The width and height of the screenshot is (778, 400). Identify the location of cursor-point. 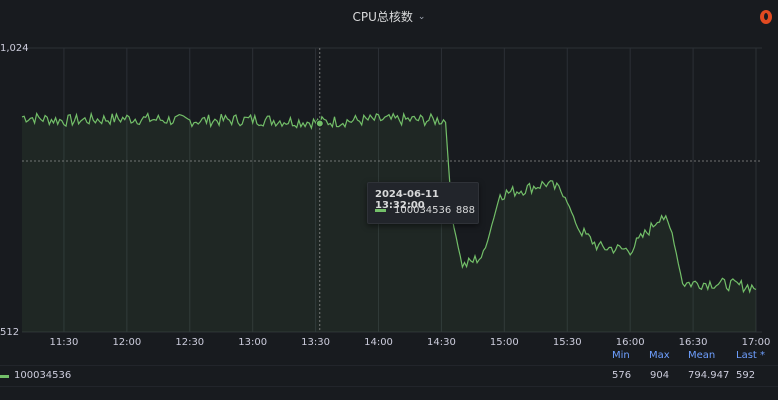
(319, 123).